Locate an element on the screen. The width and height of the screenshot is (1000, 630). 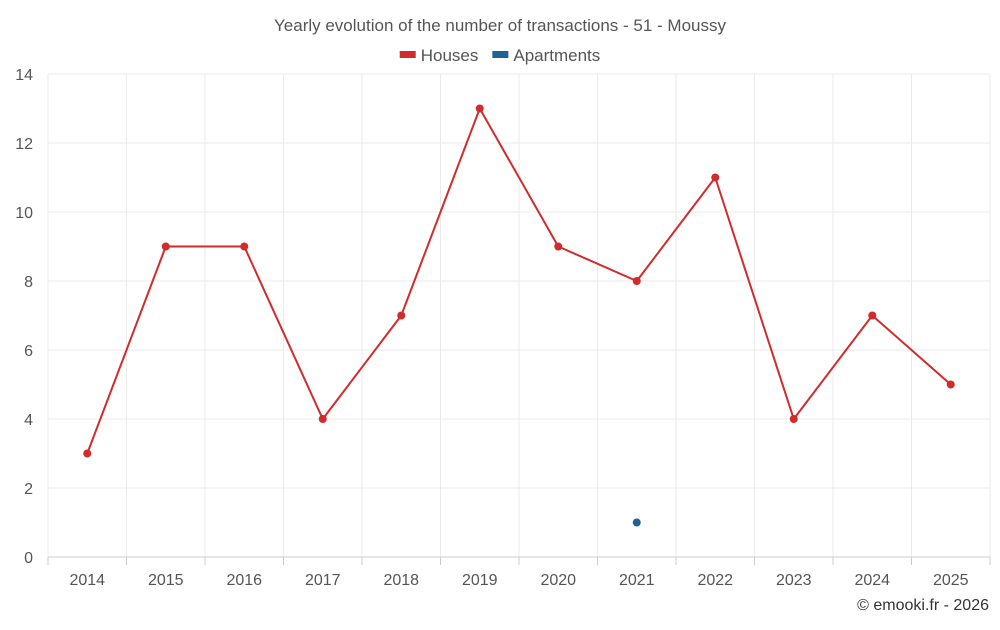
legend: Houses Apartments is located at coordinates (499, 55).